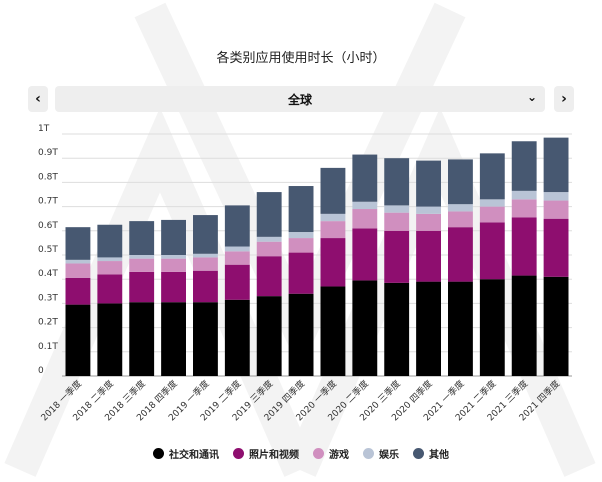 This screenshot has height=482, width=602. I want to click on legend-item: 社交和通讯, so click(186, 453).